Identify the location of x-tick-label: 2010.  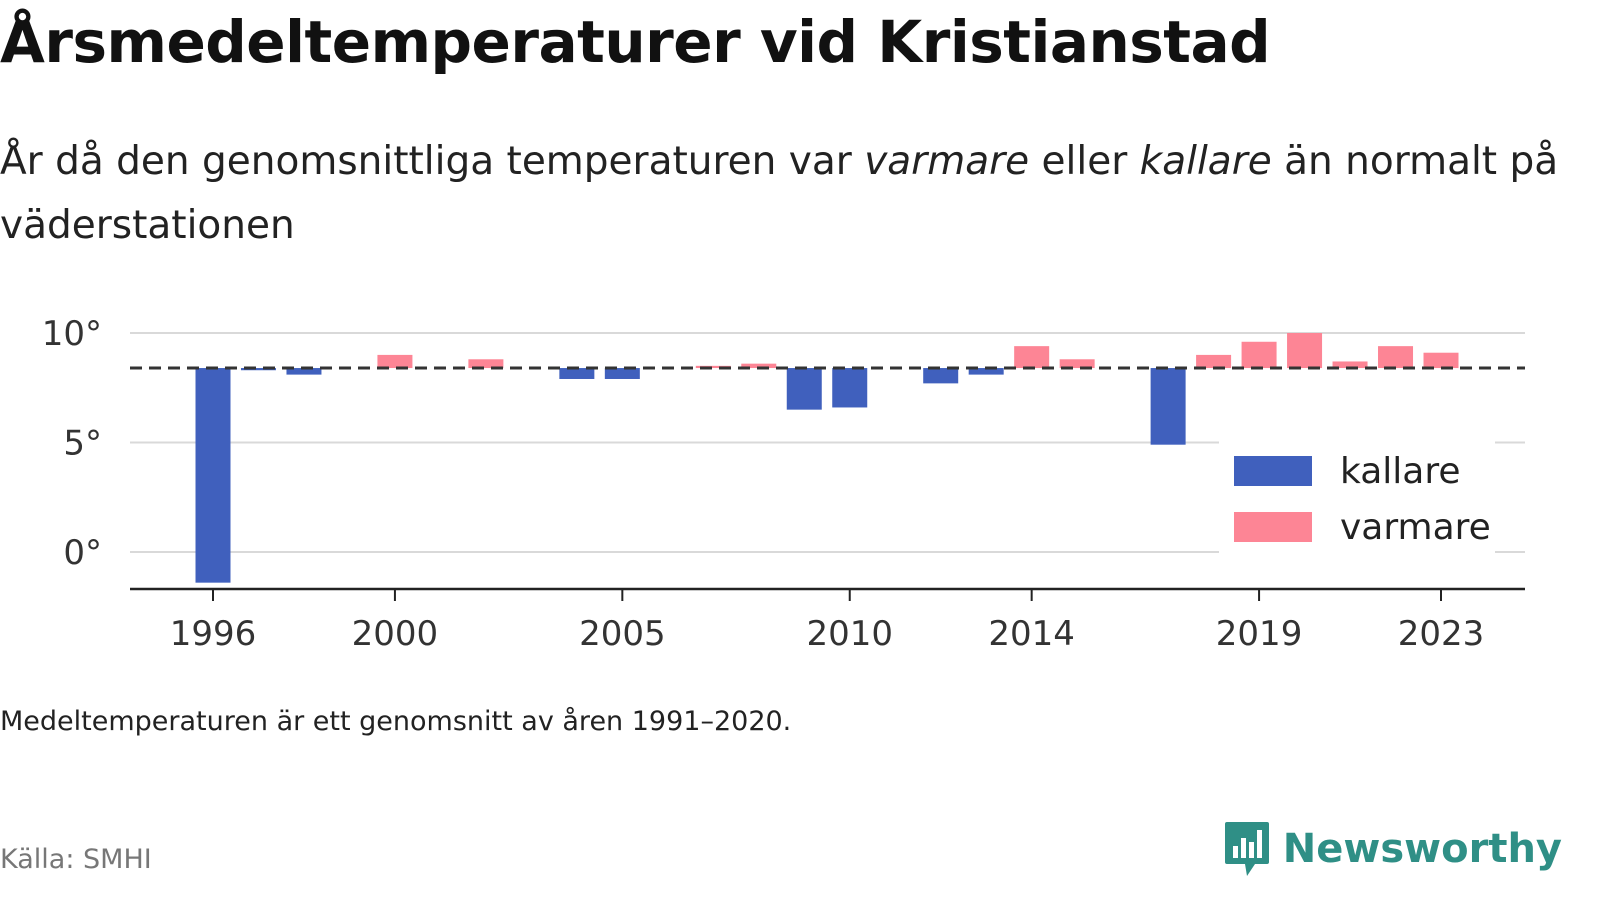
(849, 634).